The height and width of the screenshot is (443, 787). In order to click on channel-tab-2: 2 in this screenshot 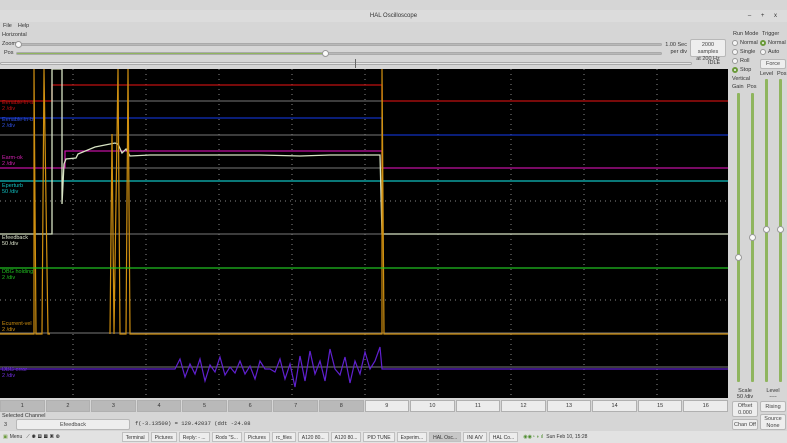, I will do `click(68, 406)`.